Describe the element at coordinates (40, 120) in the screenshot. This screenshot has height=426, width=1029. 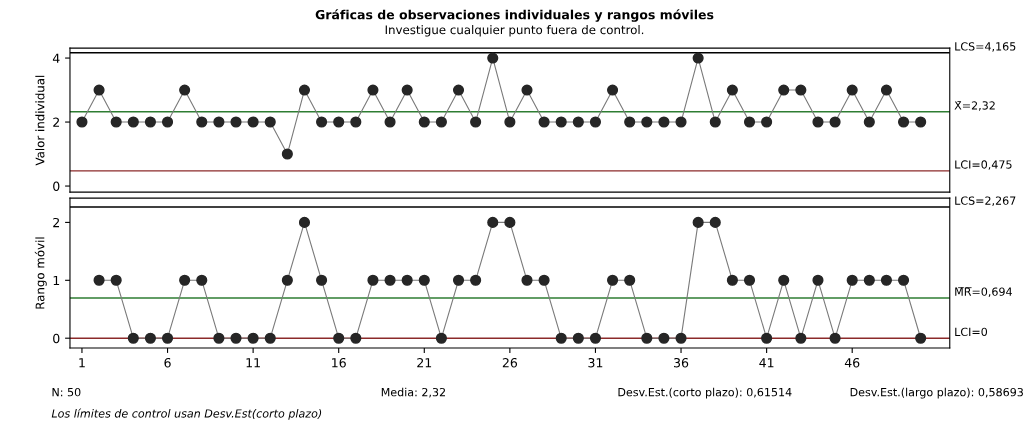
I see `y-axis-title: Valor individual` at that location.